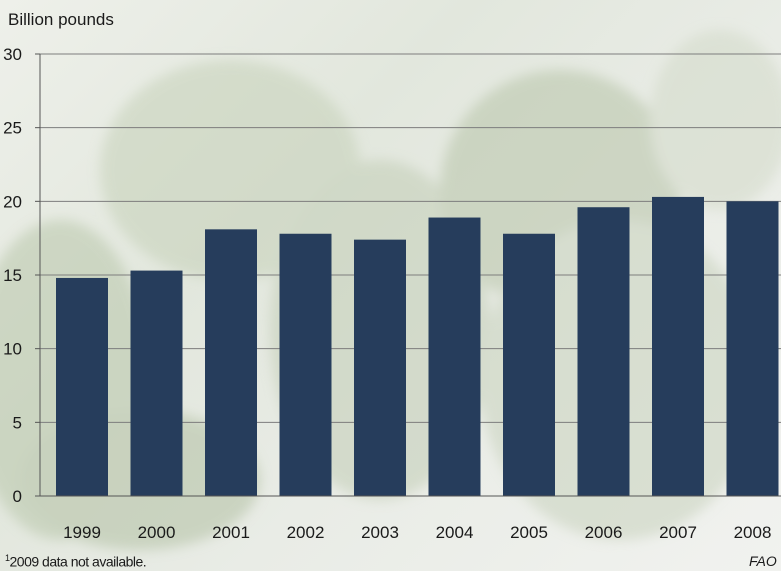 The width and height of the screenshot is (781, 571). What do you see at coordinates (7, 558) in the screenshot?
I see `footnote-marker: 1` at bounding box center [7, 558].